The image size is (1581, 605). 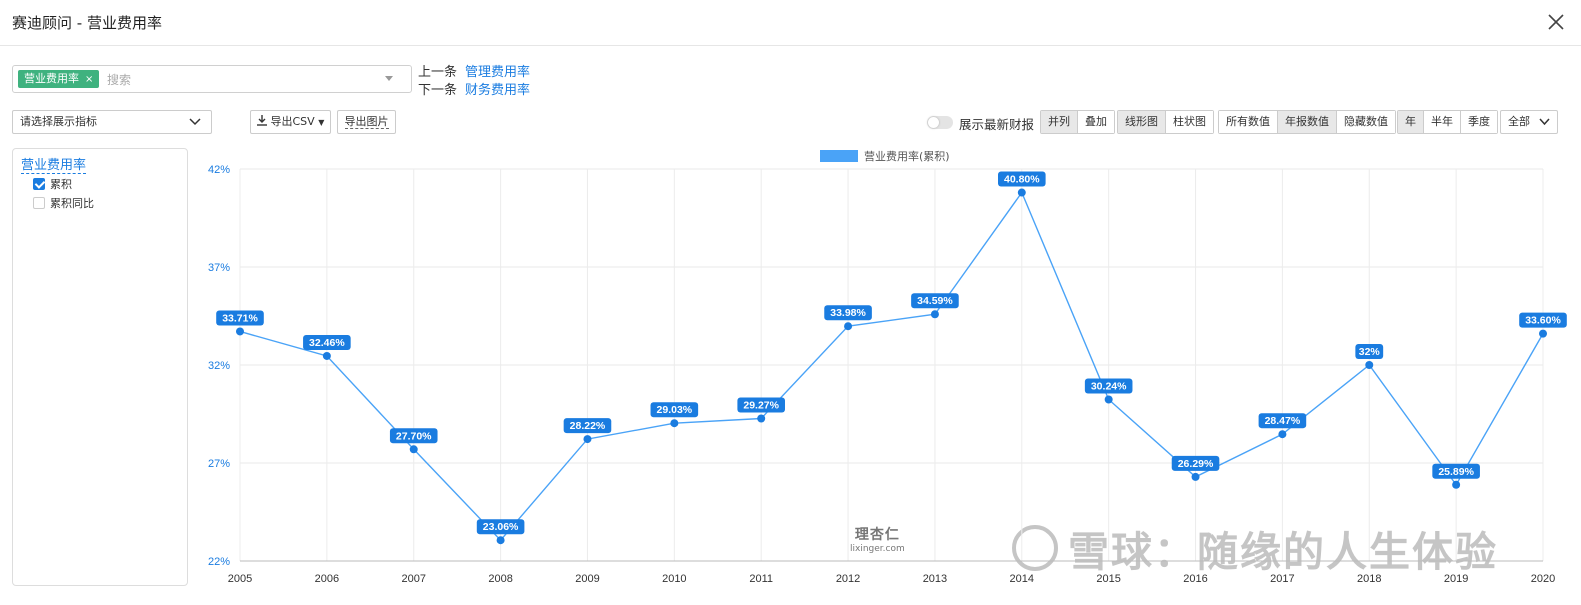 What do you see at coordinates (1519, 121) in the screenshot?
I see `range-select-label: 全部` at bounding box center [1519, 121].